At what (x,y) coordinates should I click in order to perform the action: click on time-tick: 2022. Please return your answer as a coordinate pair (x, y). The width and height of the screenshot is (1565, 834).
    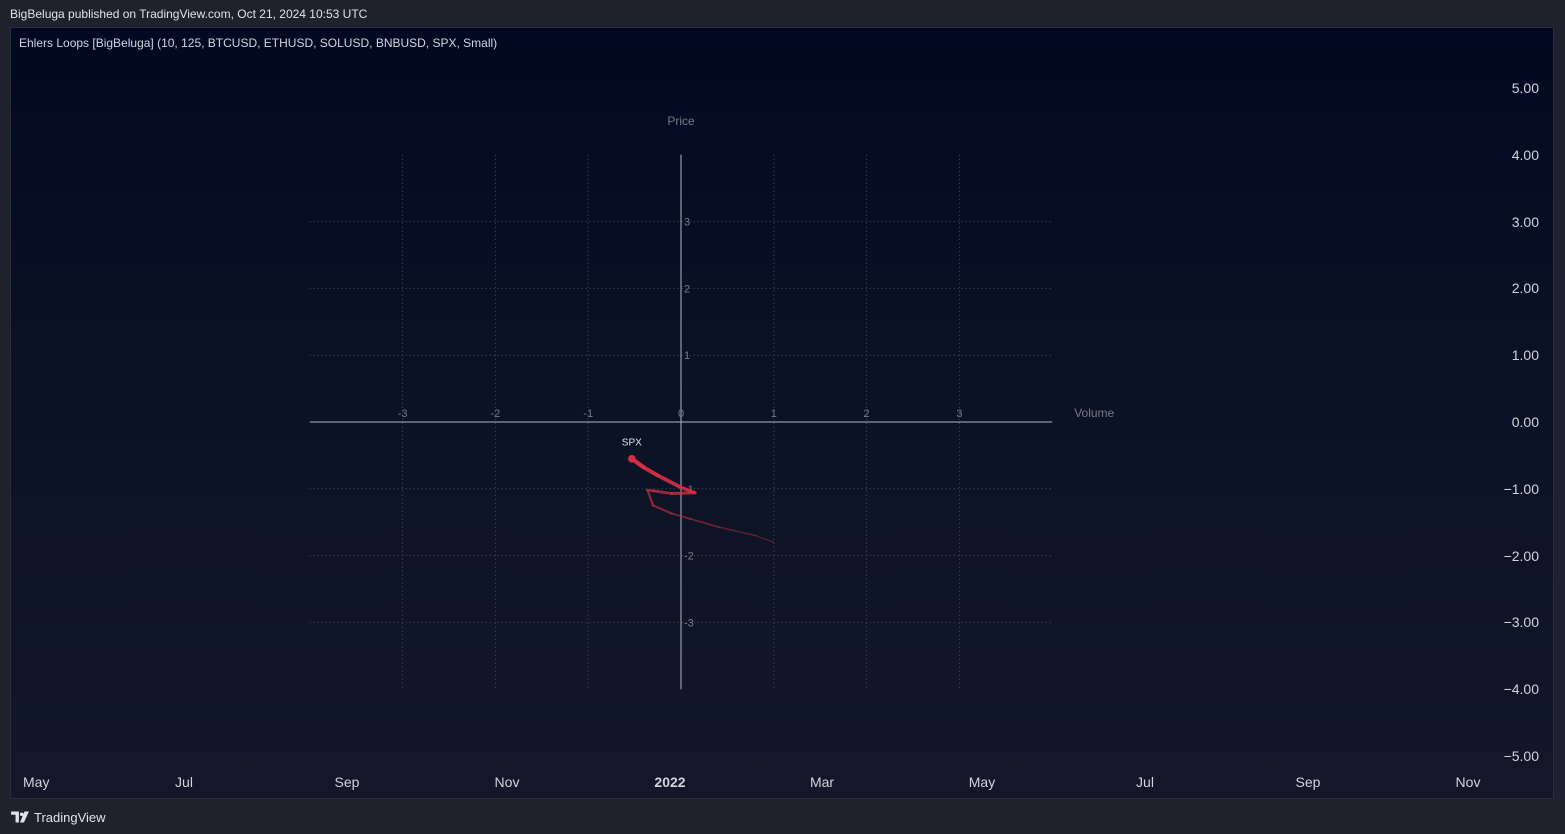
    Looking at the image, I should click on (670, 782).